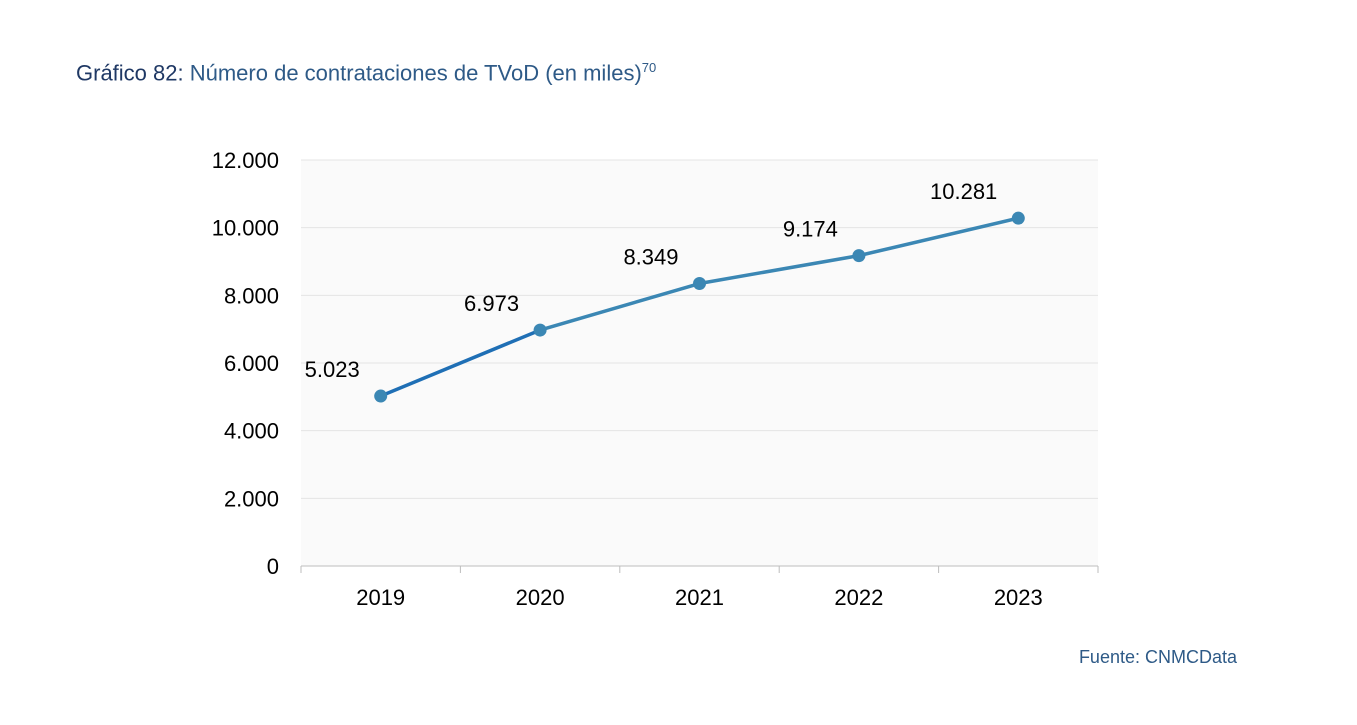  What do you see at coordinates (540, 597) in the screenshot?
I see `x-tick-label: 2020` at bounding box center [540, 597].